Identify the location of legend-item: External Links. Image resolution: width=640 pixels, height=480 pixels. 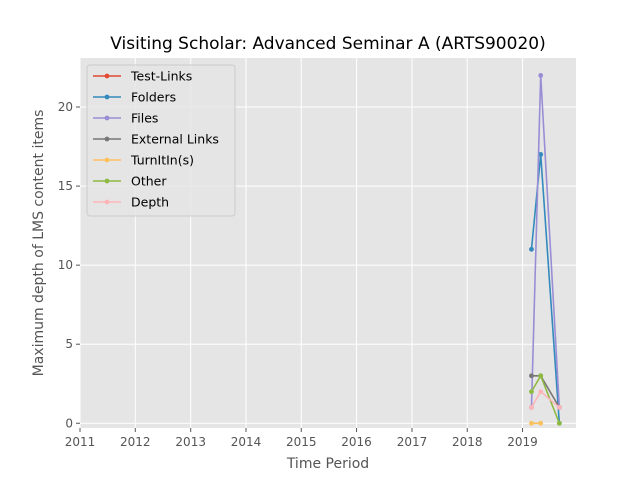
(156, 139).